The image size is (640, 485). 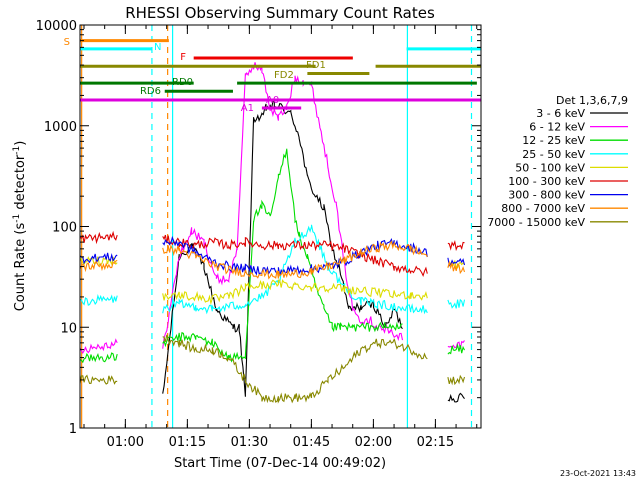 What do you see at coordinates (247, 108) in the screenshot?
I see `state-label-a1: A1` at bounding box center [247, 108].